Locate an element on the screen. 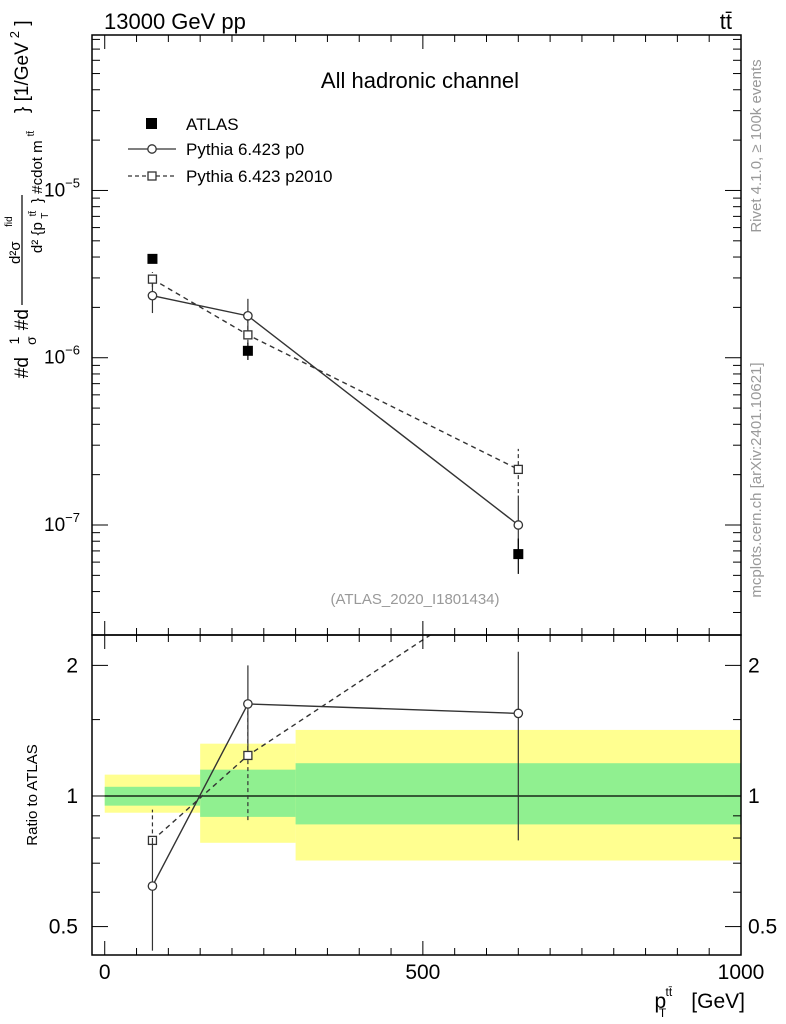 The width and height of the screenshot is (786, 1024). process-label: tt̄ is located at coordinates (726, 21).